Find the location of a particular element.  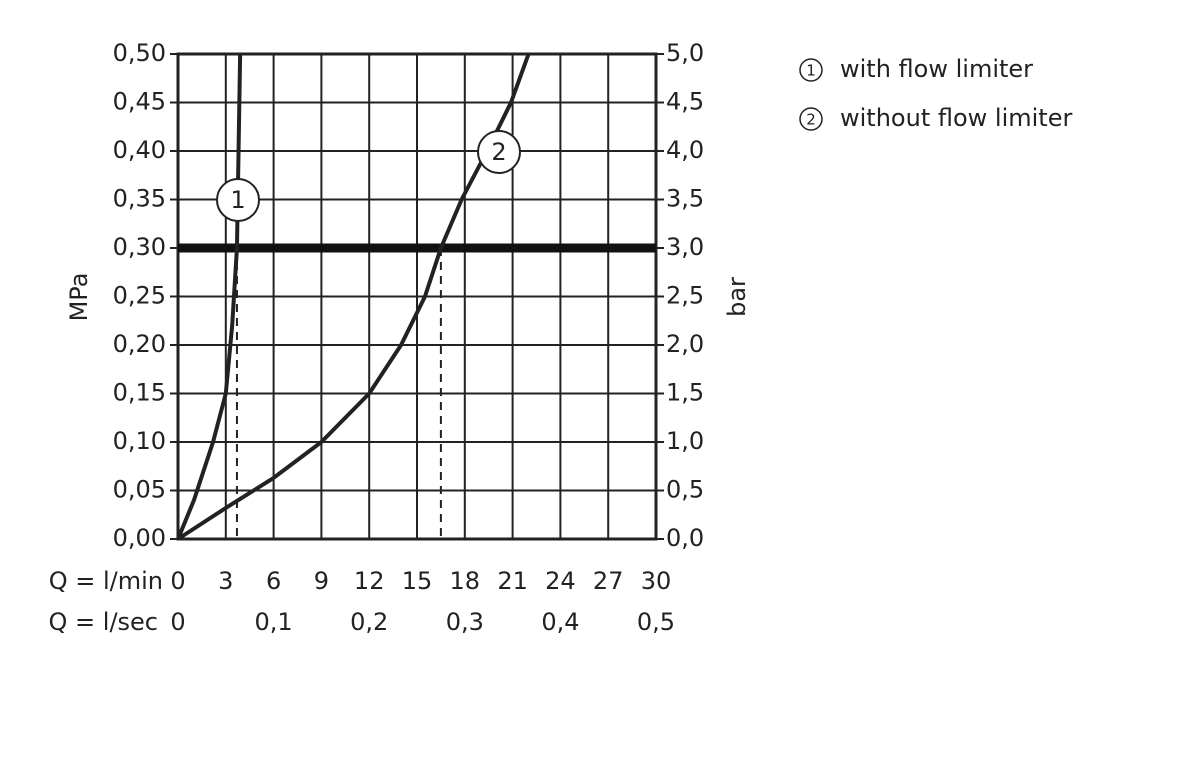

x2-tick-label: 0,4 is located at coordinates (560, 622).